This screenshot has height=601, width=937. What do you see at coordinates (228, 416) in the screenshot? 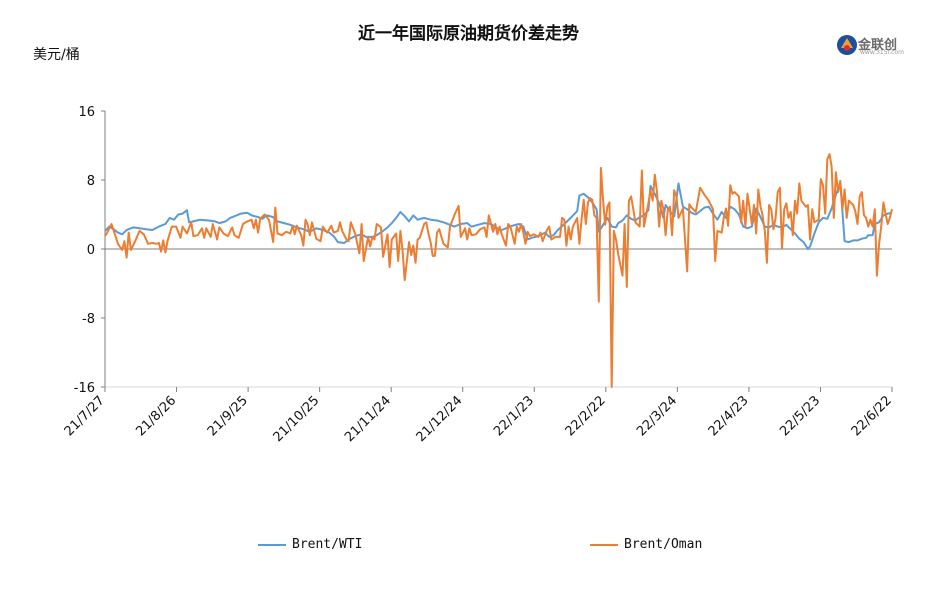
I see `x-tick-label: 21/9/25` at bounding box center [228, 416].